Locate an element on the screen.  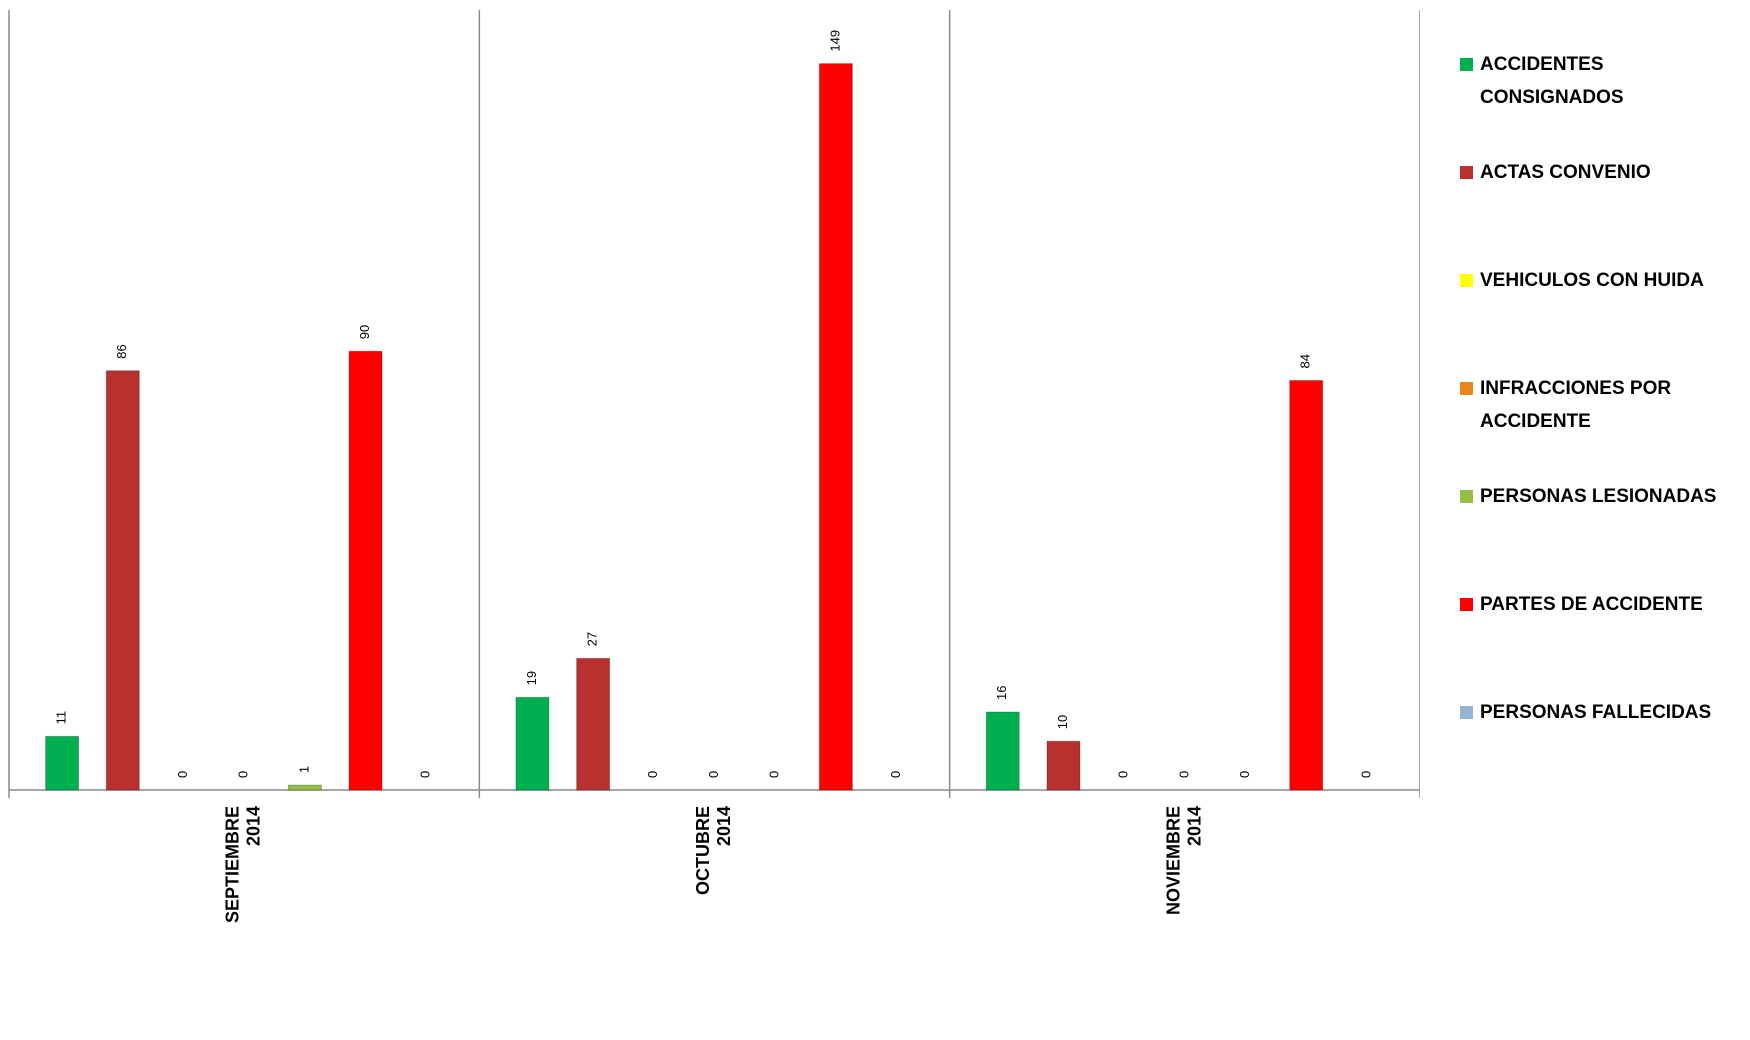
data-label: 1 is located at coordinates (303, 769).